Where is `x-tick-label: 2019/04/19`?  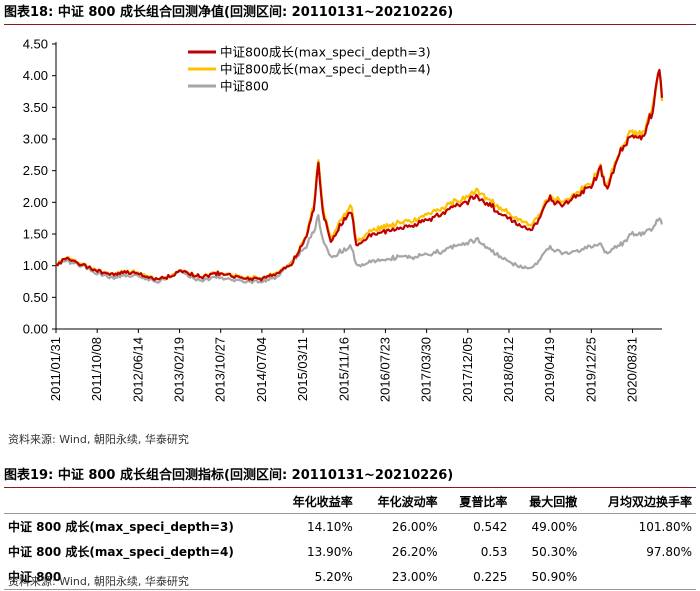
x-tick-label: 2019/04/19 is located at coordinates (549, 369).